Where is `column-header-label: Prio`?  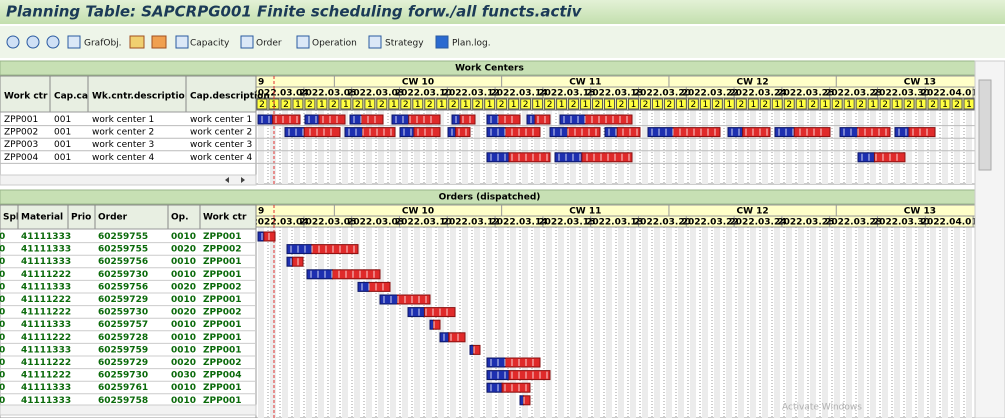
column-header-label: Prio is located at coordinates (81, 218).